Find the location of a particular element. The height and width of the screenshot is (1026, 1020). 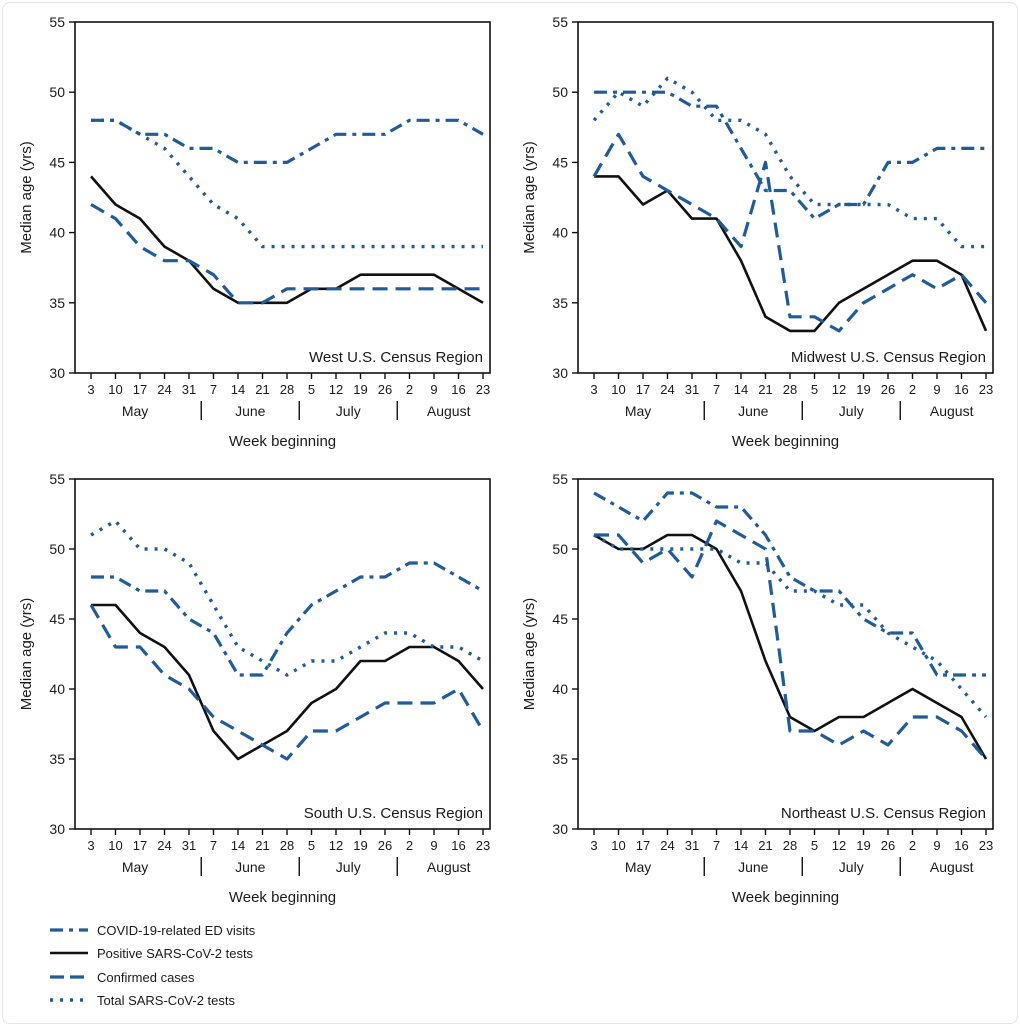

x-tick-label: 10 is located at coordinates (618, 389).